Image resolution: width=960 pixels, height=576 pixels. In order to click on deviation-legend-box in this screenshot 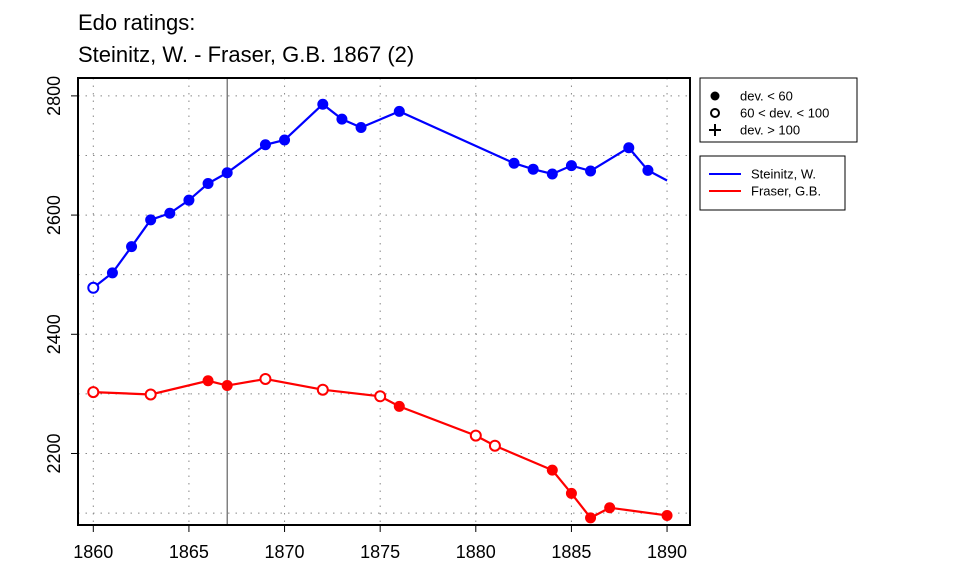, I will do `click(778, 110)`.